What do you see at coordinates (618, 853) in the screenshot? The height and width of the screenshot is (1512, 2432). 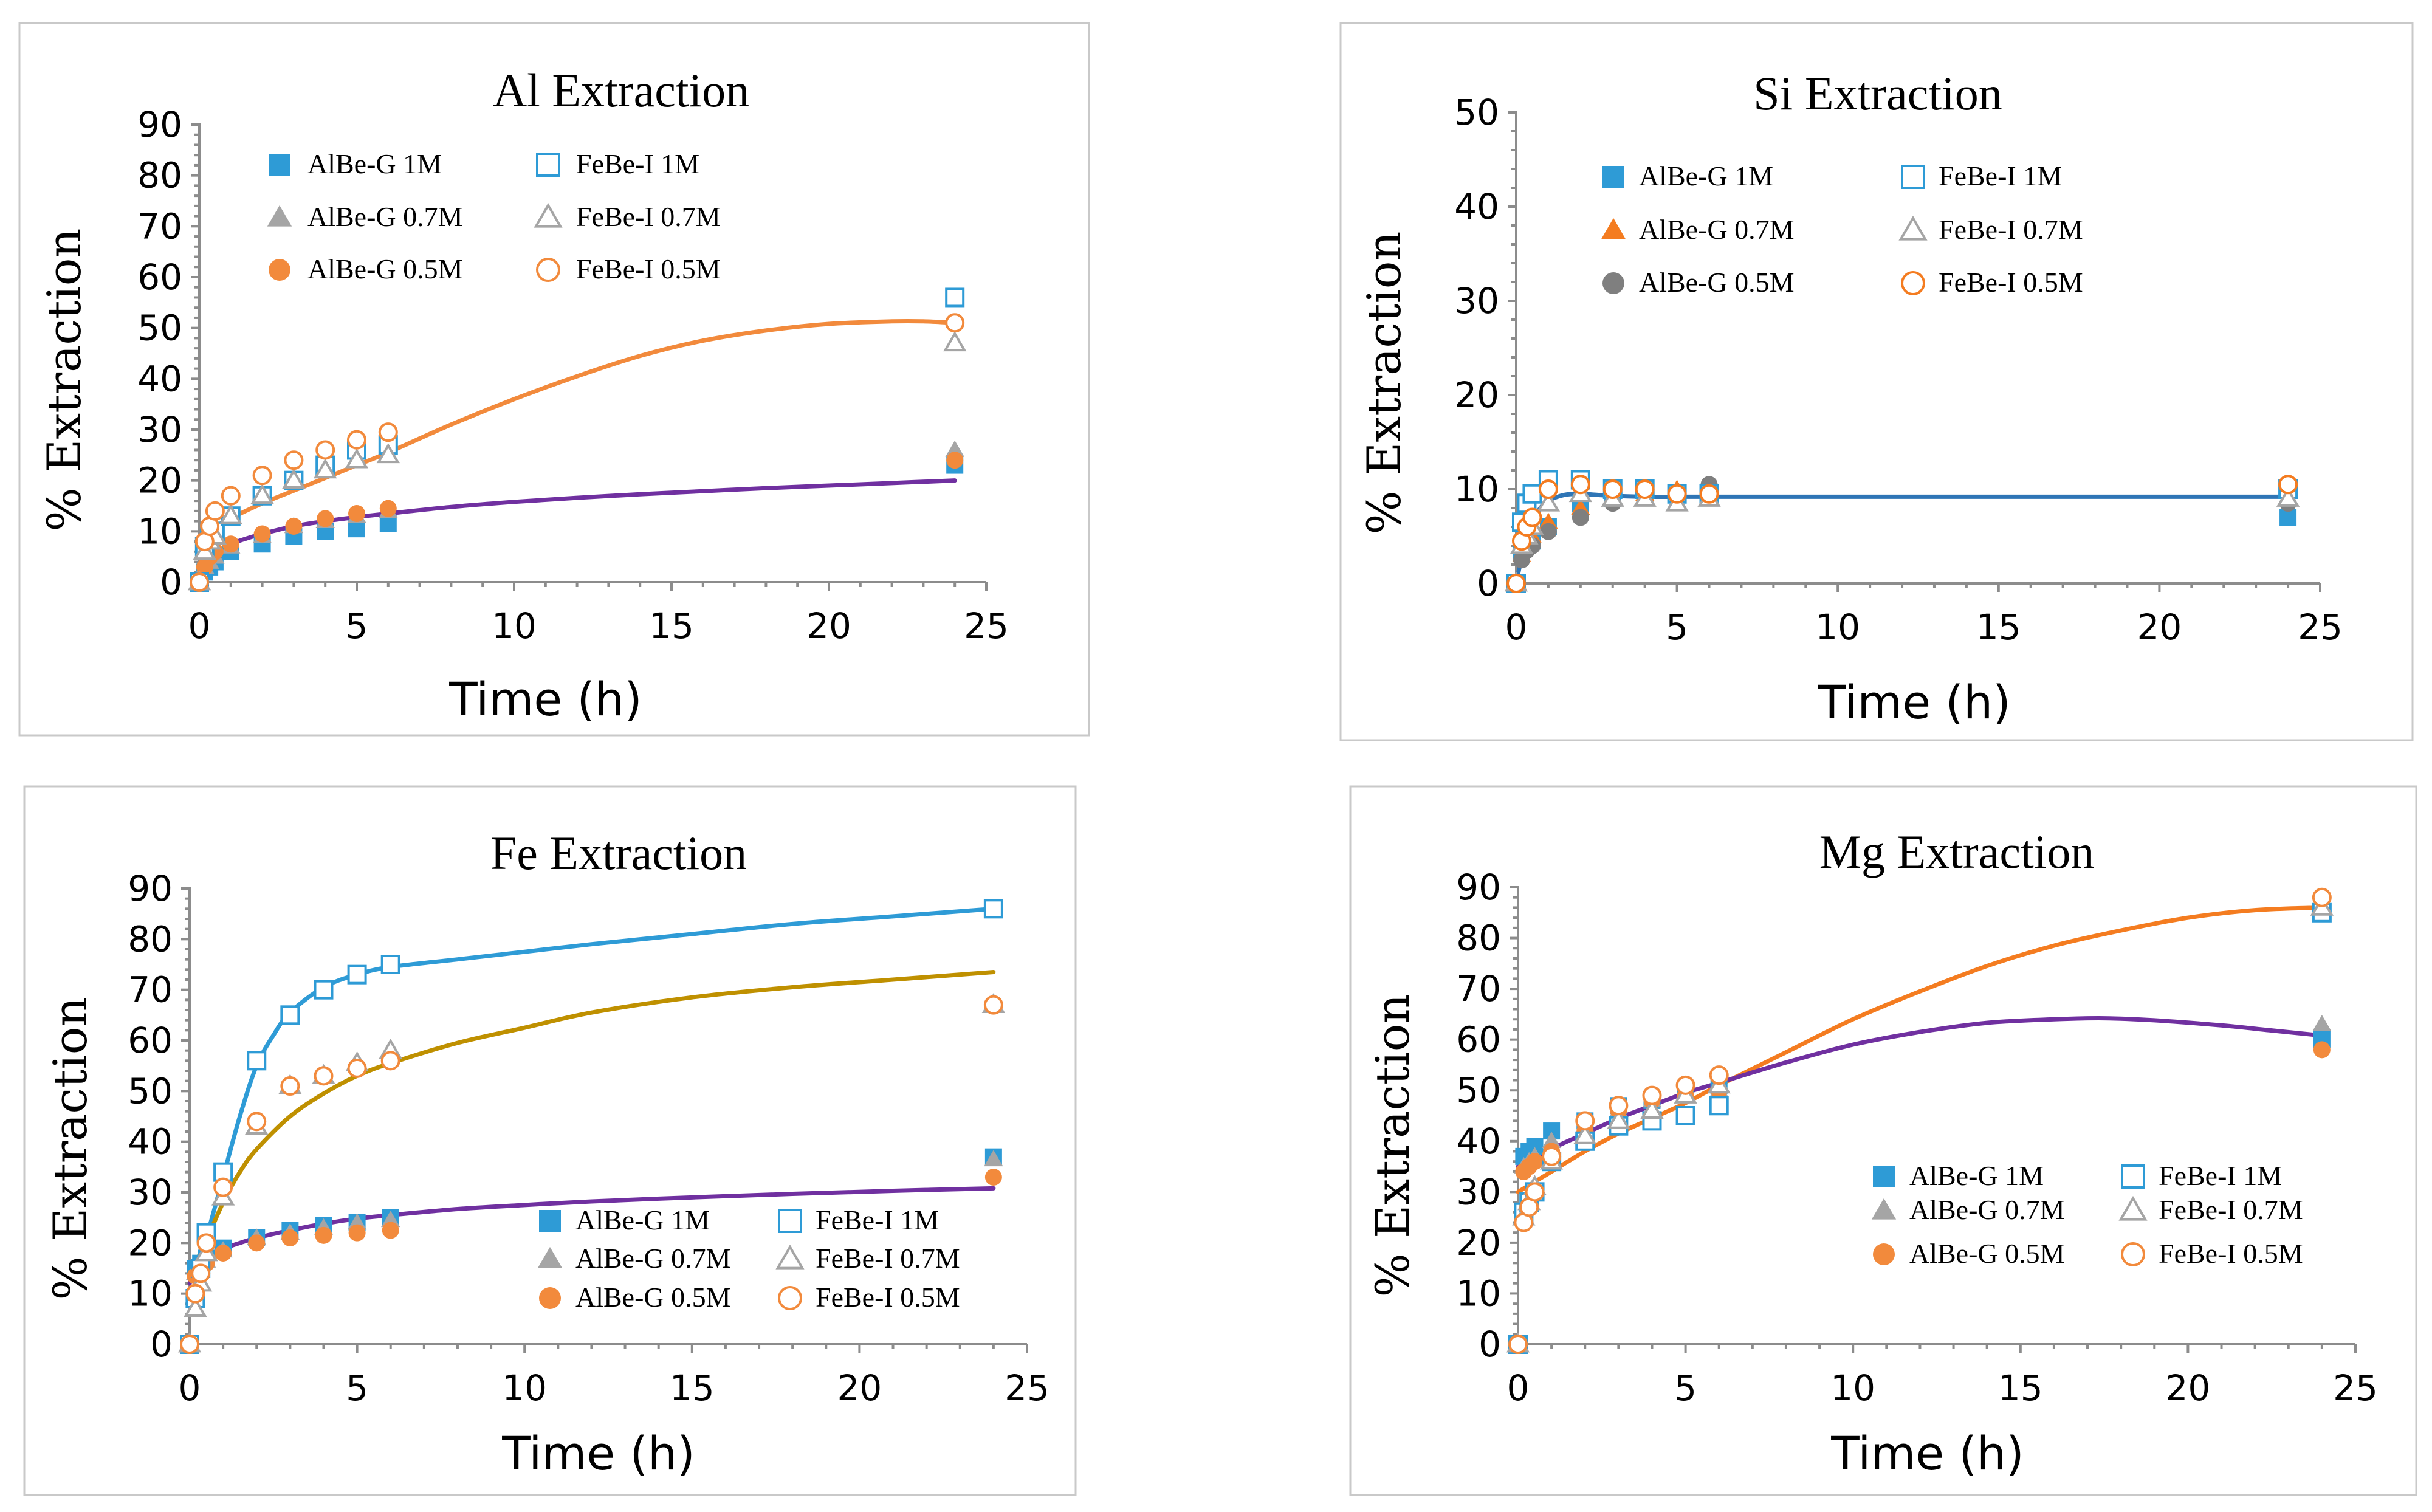 I see `chart-title: Fe Extraction` at bounding box center [618, 853].